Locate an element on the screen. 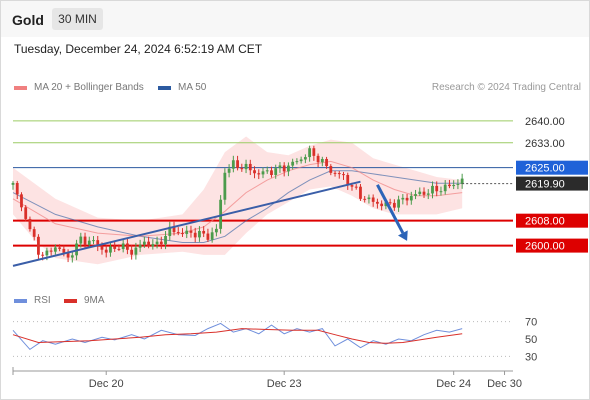 This screenshot has height=400, width=590. timeframe-tab: 30 MIN is located at coordinates (77, 19).